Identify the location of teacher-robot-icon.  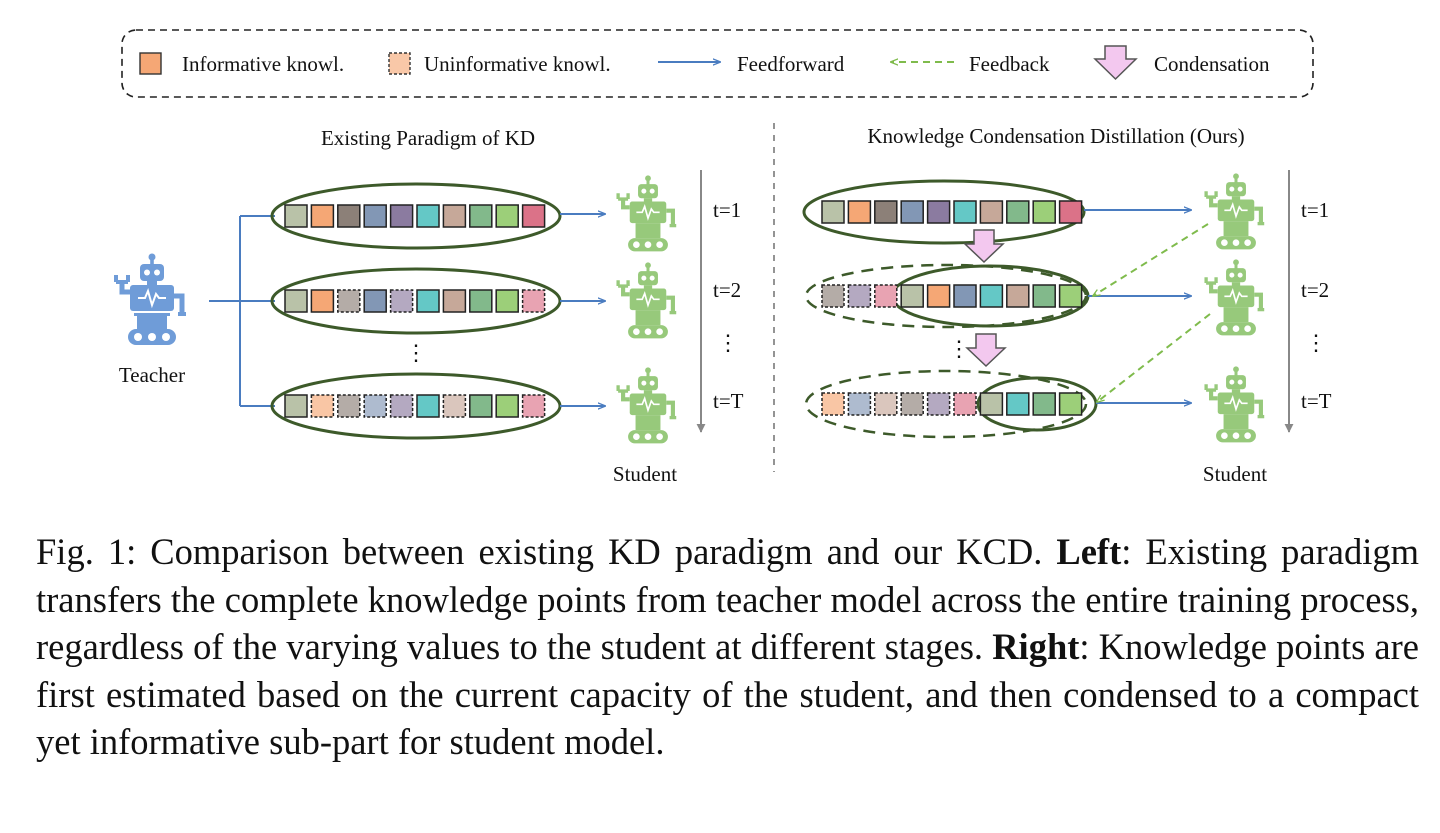
(150, 299).